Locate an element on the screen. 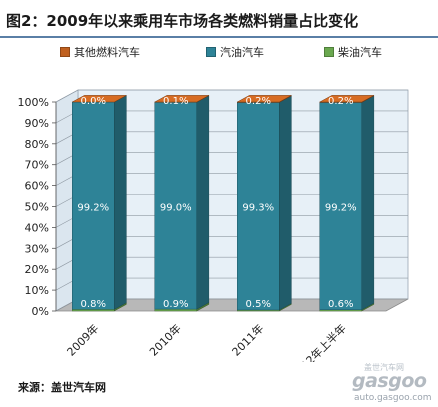 The image size is (438, 407). y-tick-label: 100% is located at coordinates (33, 102).